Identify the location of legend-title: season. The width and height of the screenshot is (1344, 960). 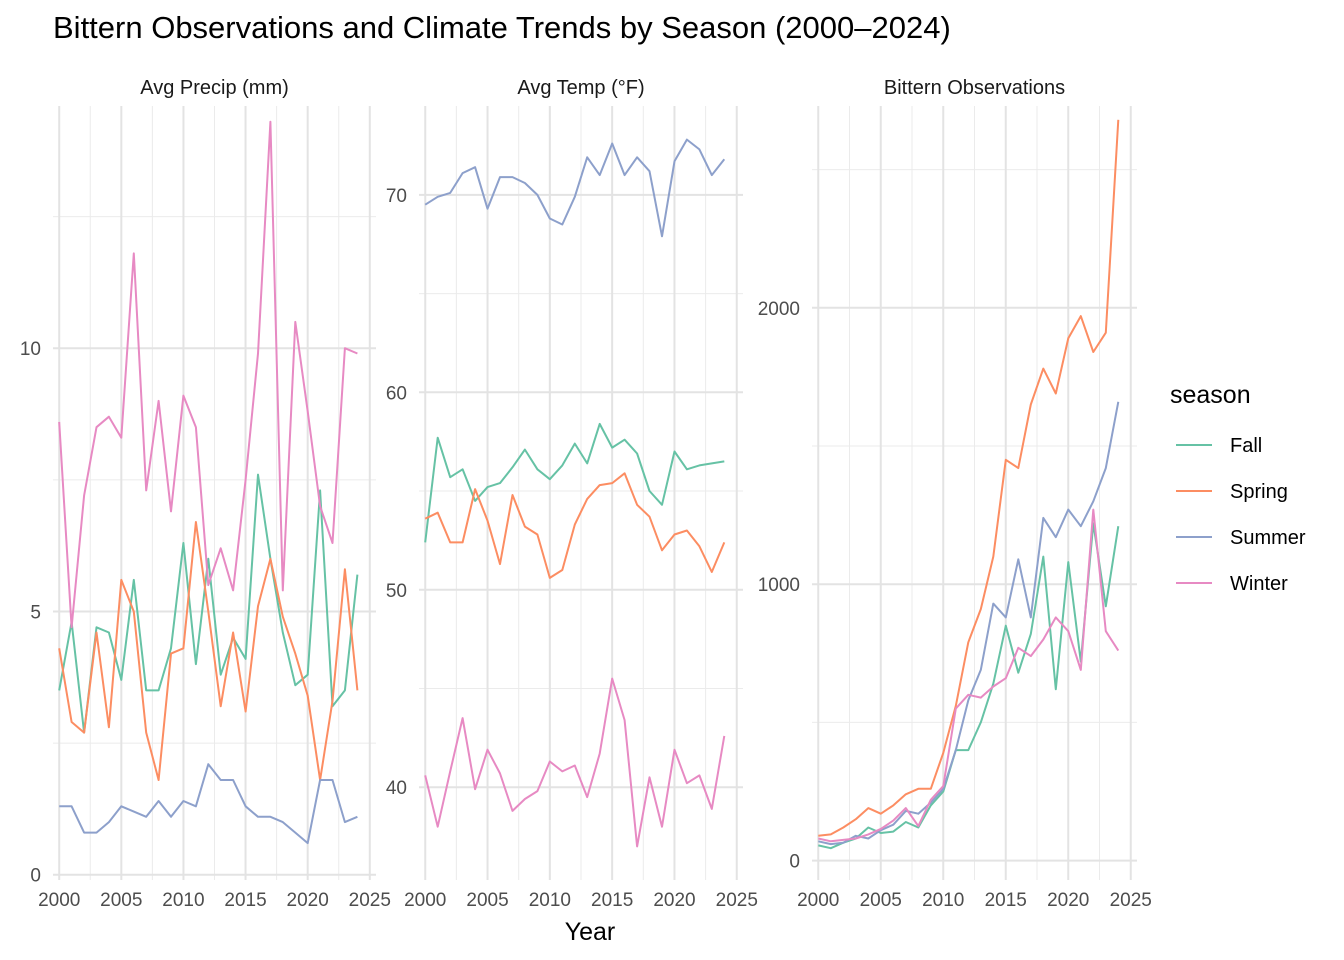
(1210, 395).